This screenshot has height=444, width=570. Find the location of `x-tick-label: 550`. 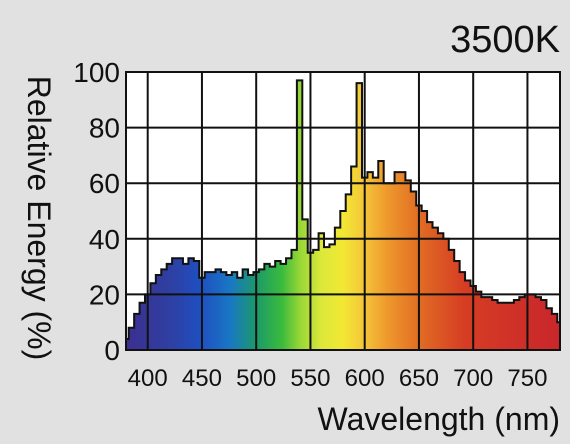

x-tick-label: 550 is located at coordinates (310, 378).